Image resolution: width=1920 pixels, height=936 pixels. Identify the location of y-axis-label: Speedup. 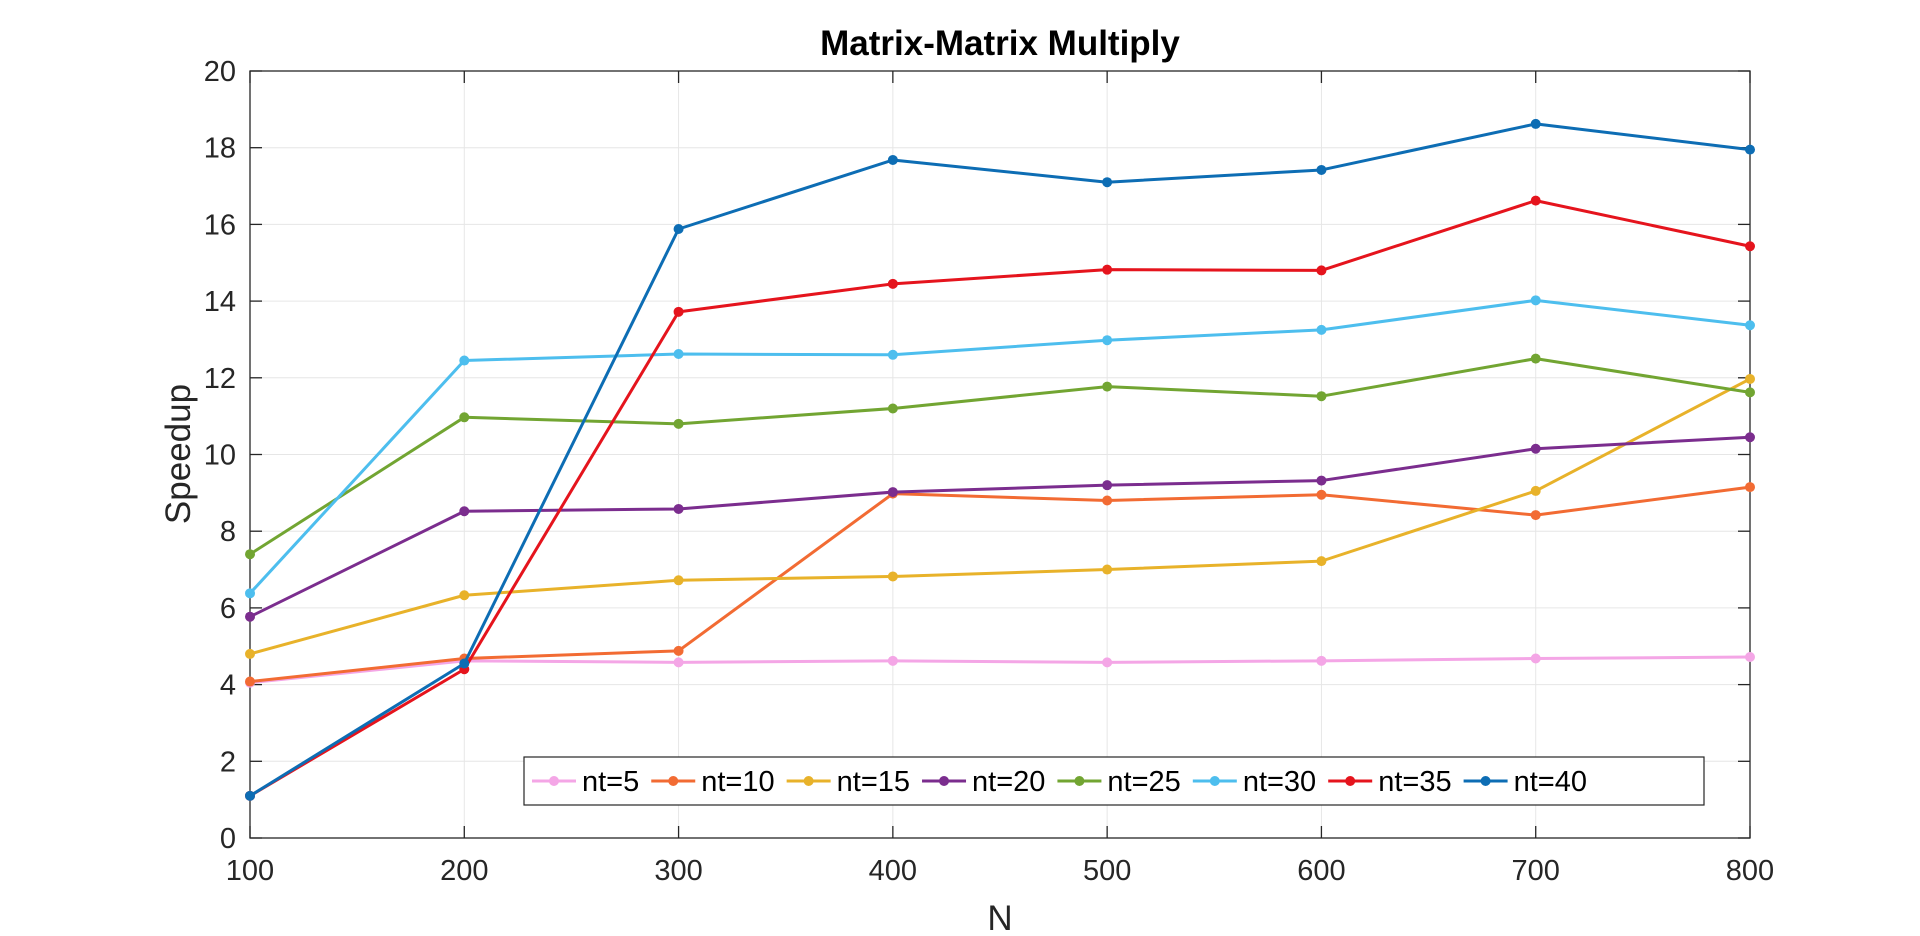
(178, 454).